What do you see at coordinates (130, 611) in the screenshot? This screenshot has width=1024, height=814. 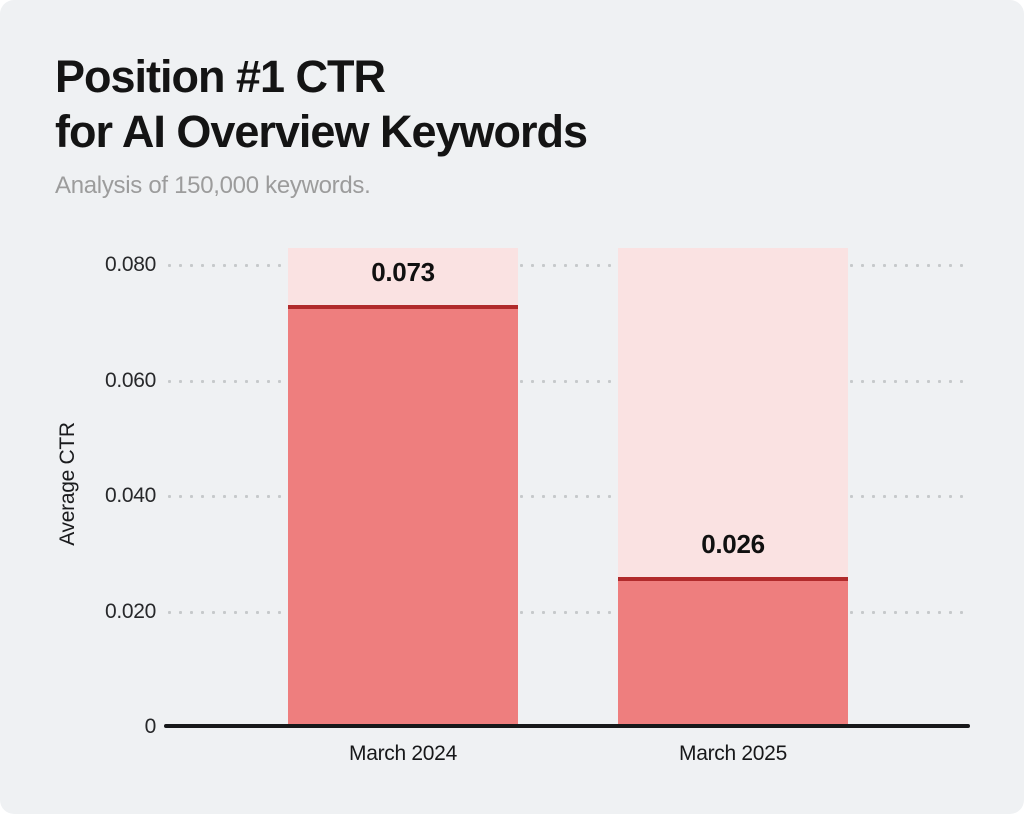 I see `y-tick-0.020: 0.020` at bounding box center [130, 611].